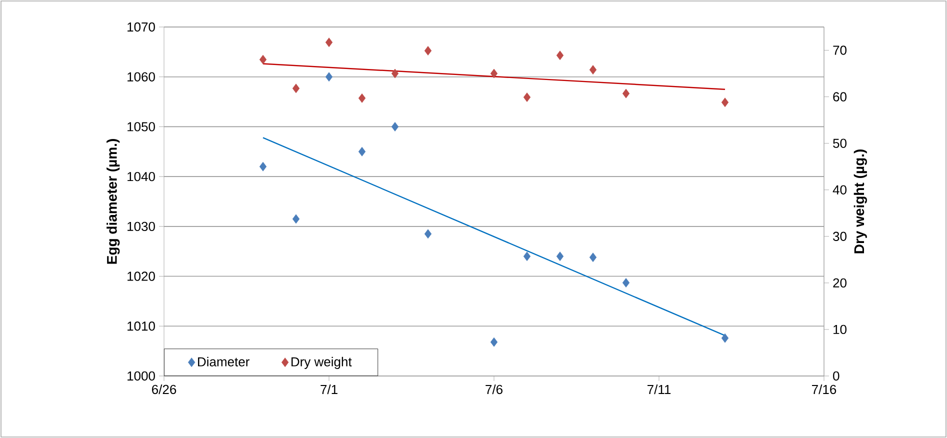 The image size is (947, 438). Describe the element at coordinates (141, 326) in the screenshot. I see `y-tick-label: 1010` at that location.